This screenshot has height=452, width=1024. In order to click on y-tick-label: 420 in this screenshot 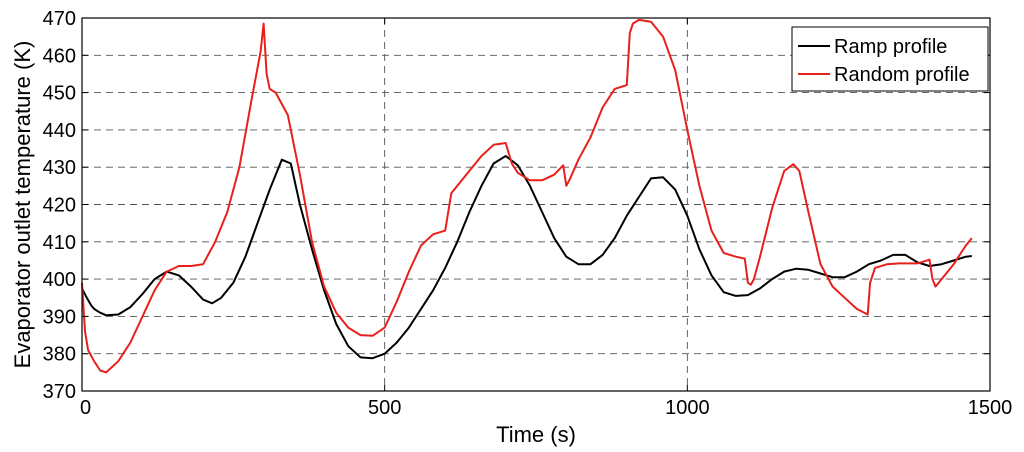, I will do `click(59, 206)`.